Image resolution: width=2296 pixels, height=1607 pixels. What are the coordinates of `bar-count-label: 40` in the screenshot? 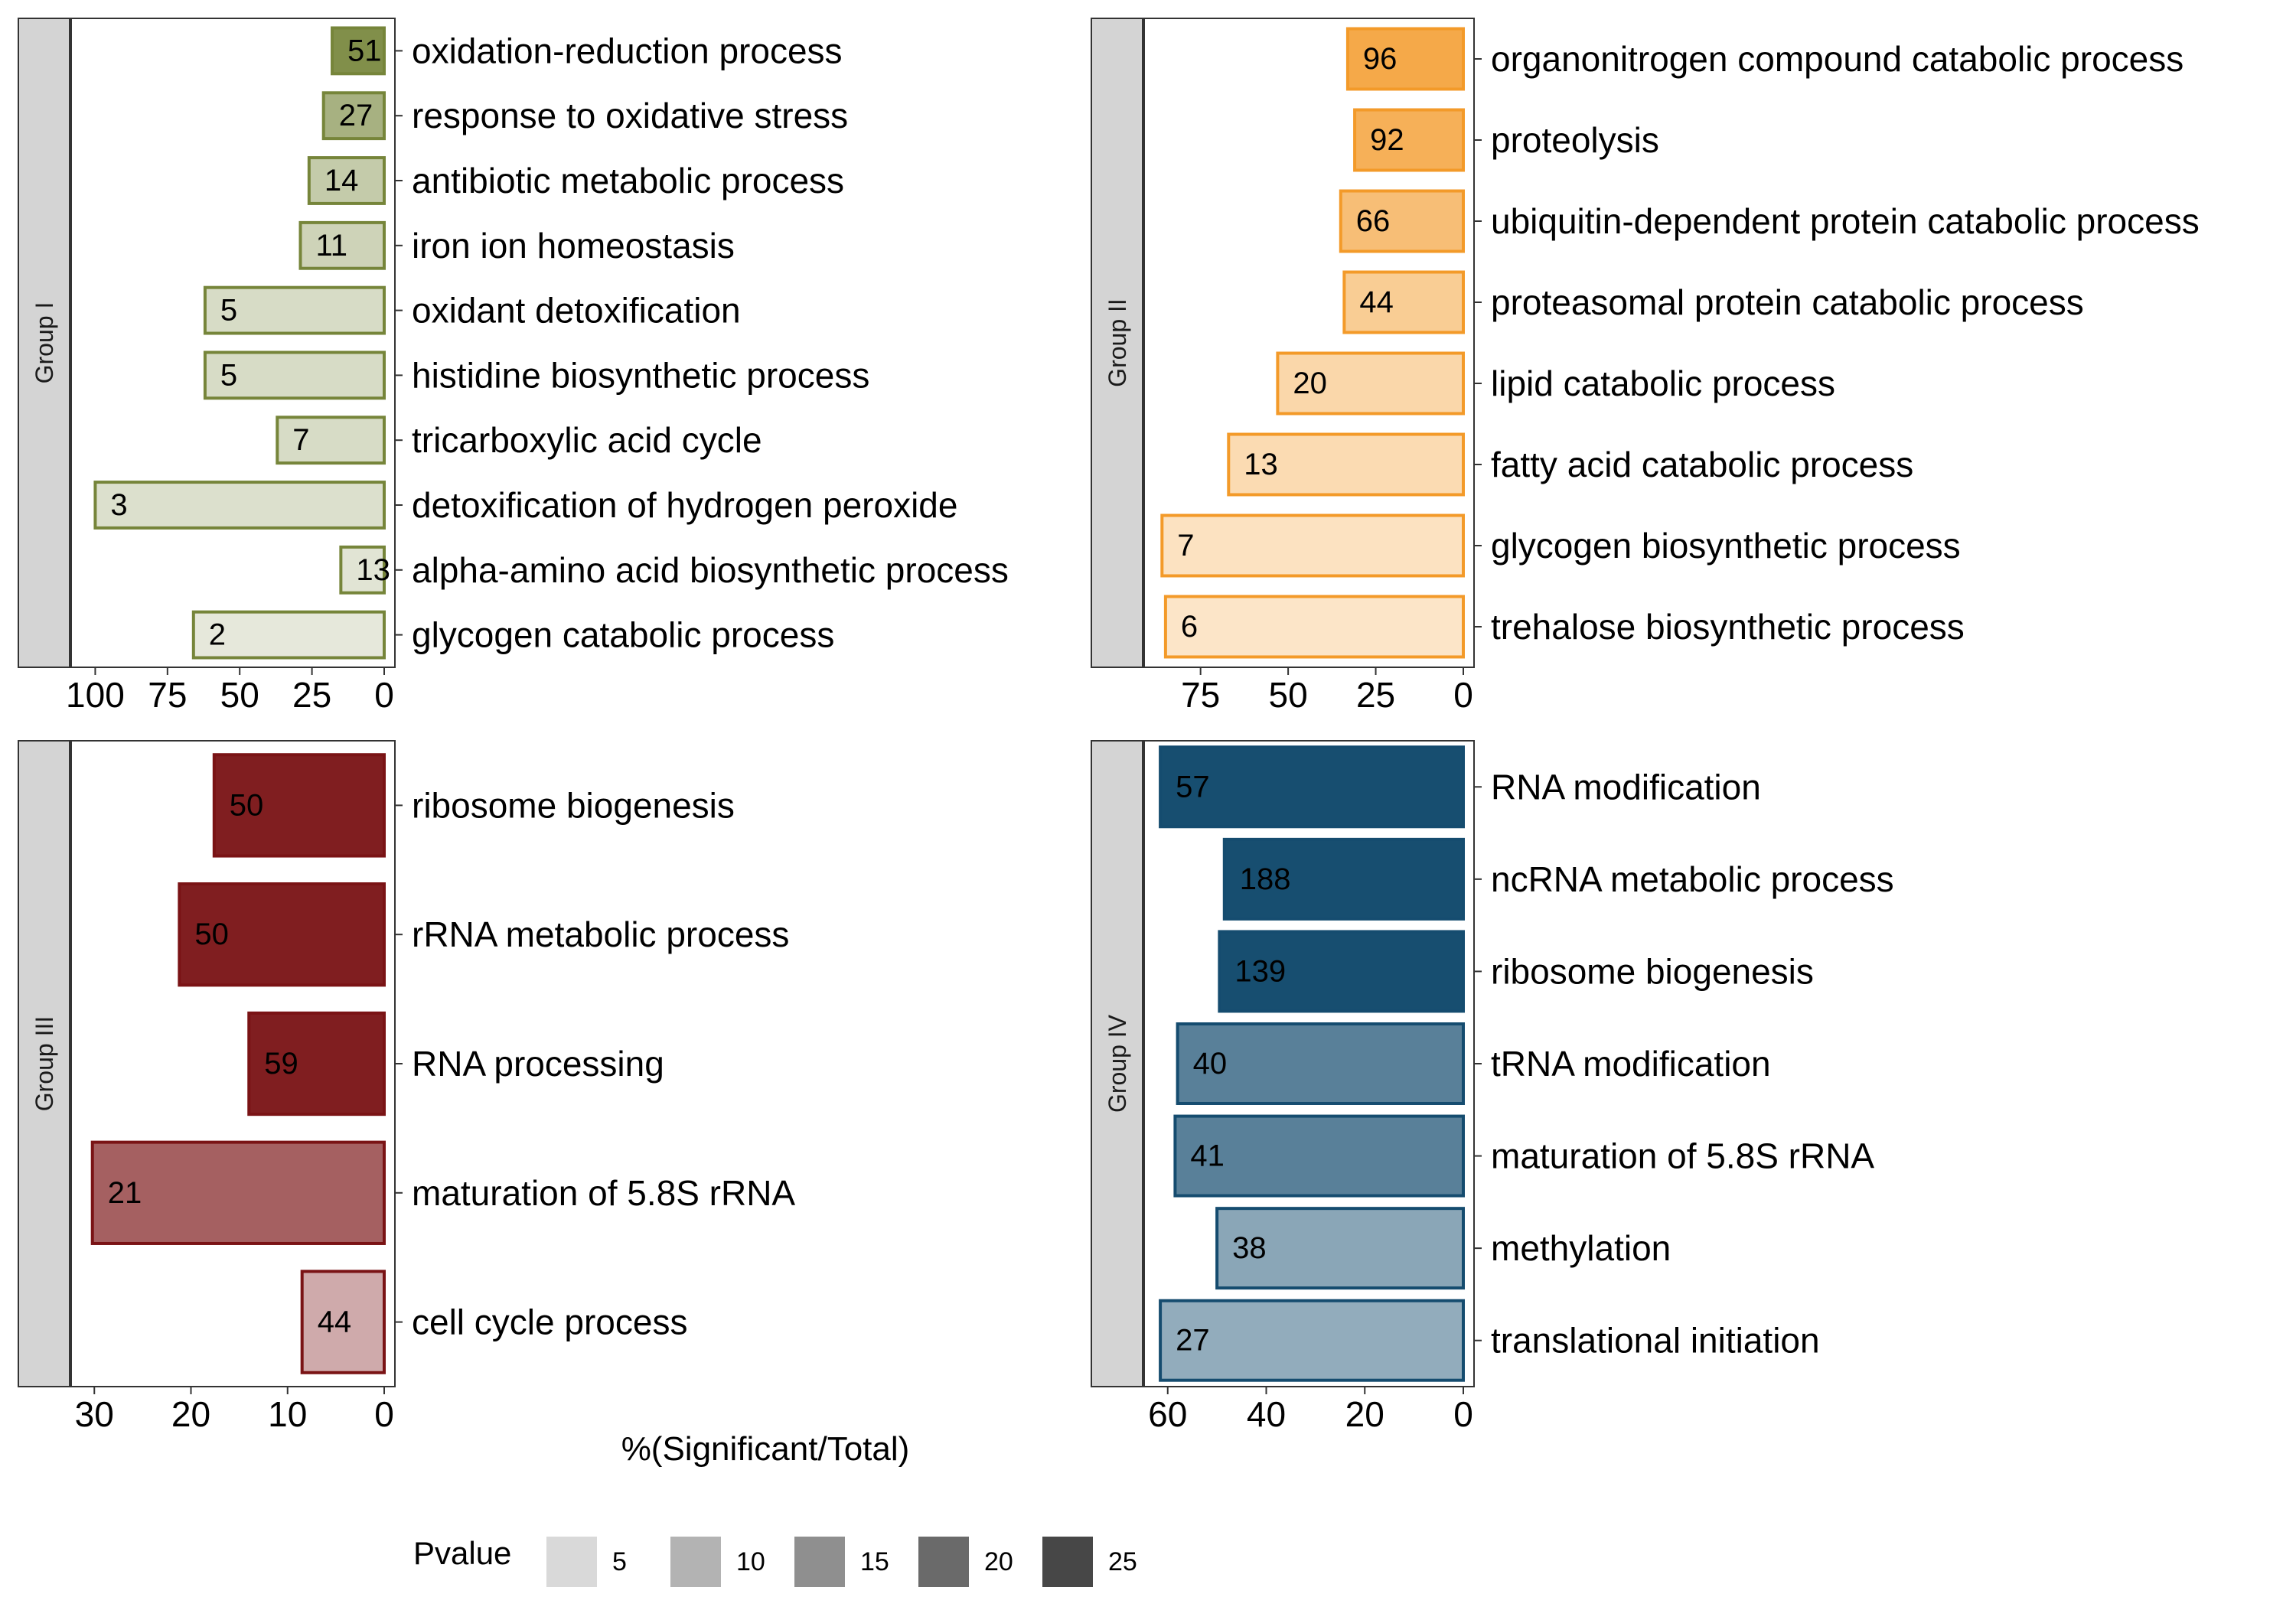 It's located at (1210, 1064).